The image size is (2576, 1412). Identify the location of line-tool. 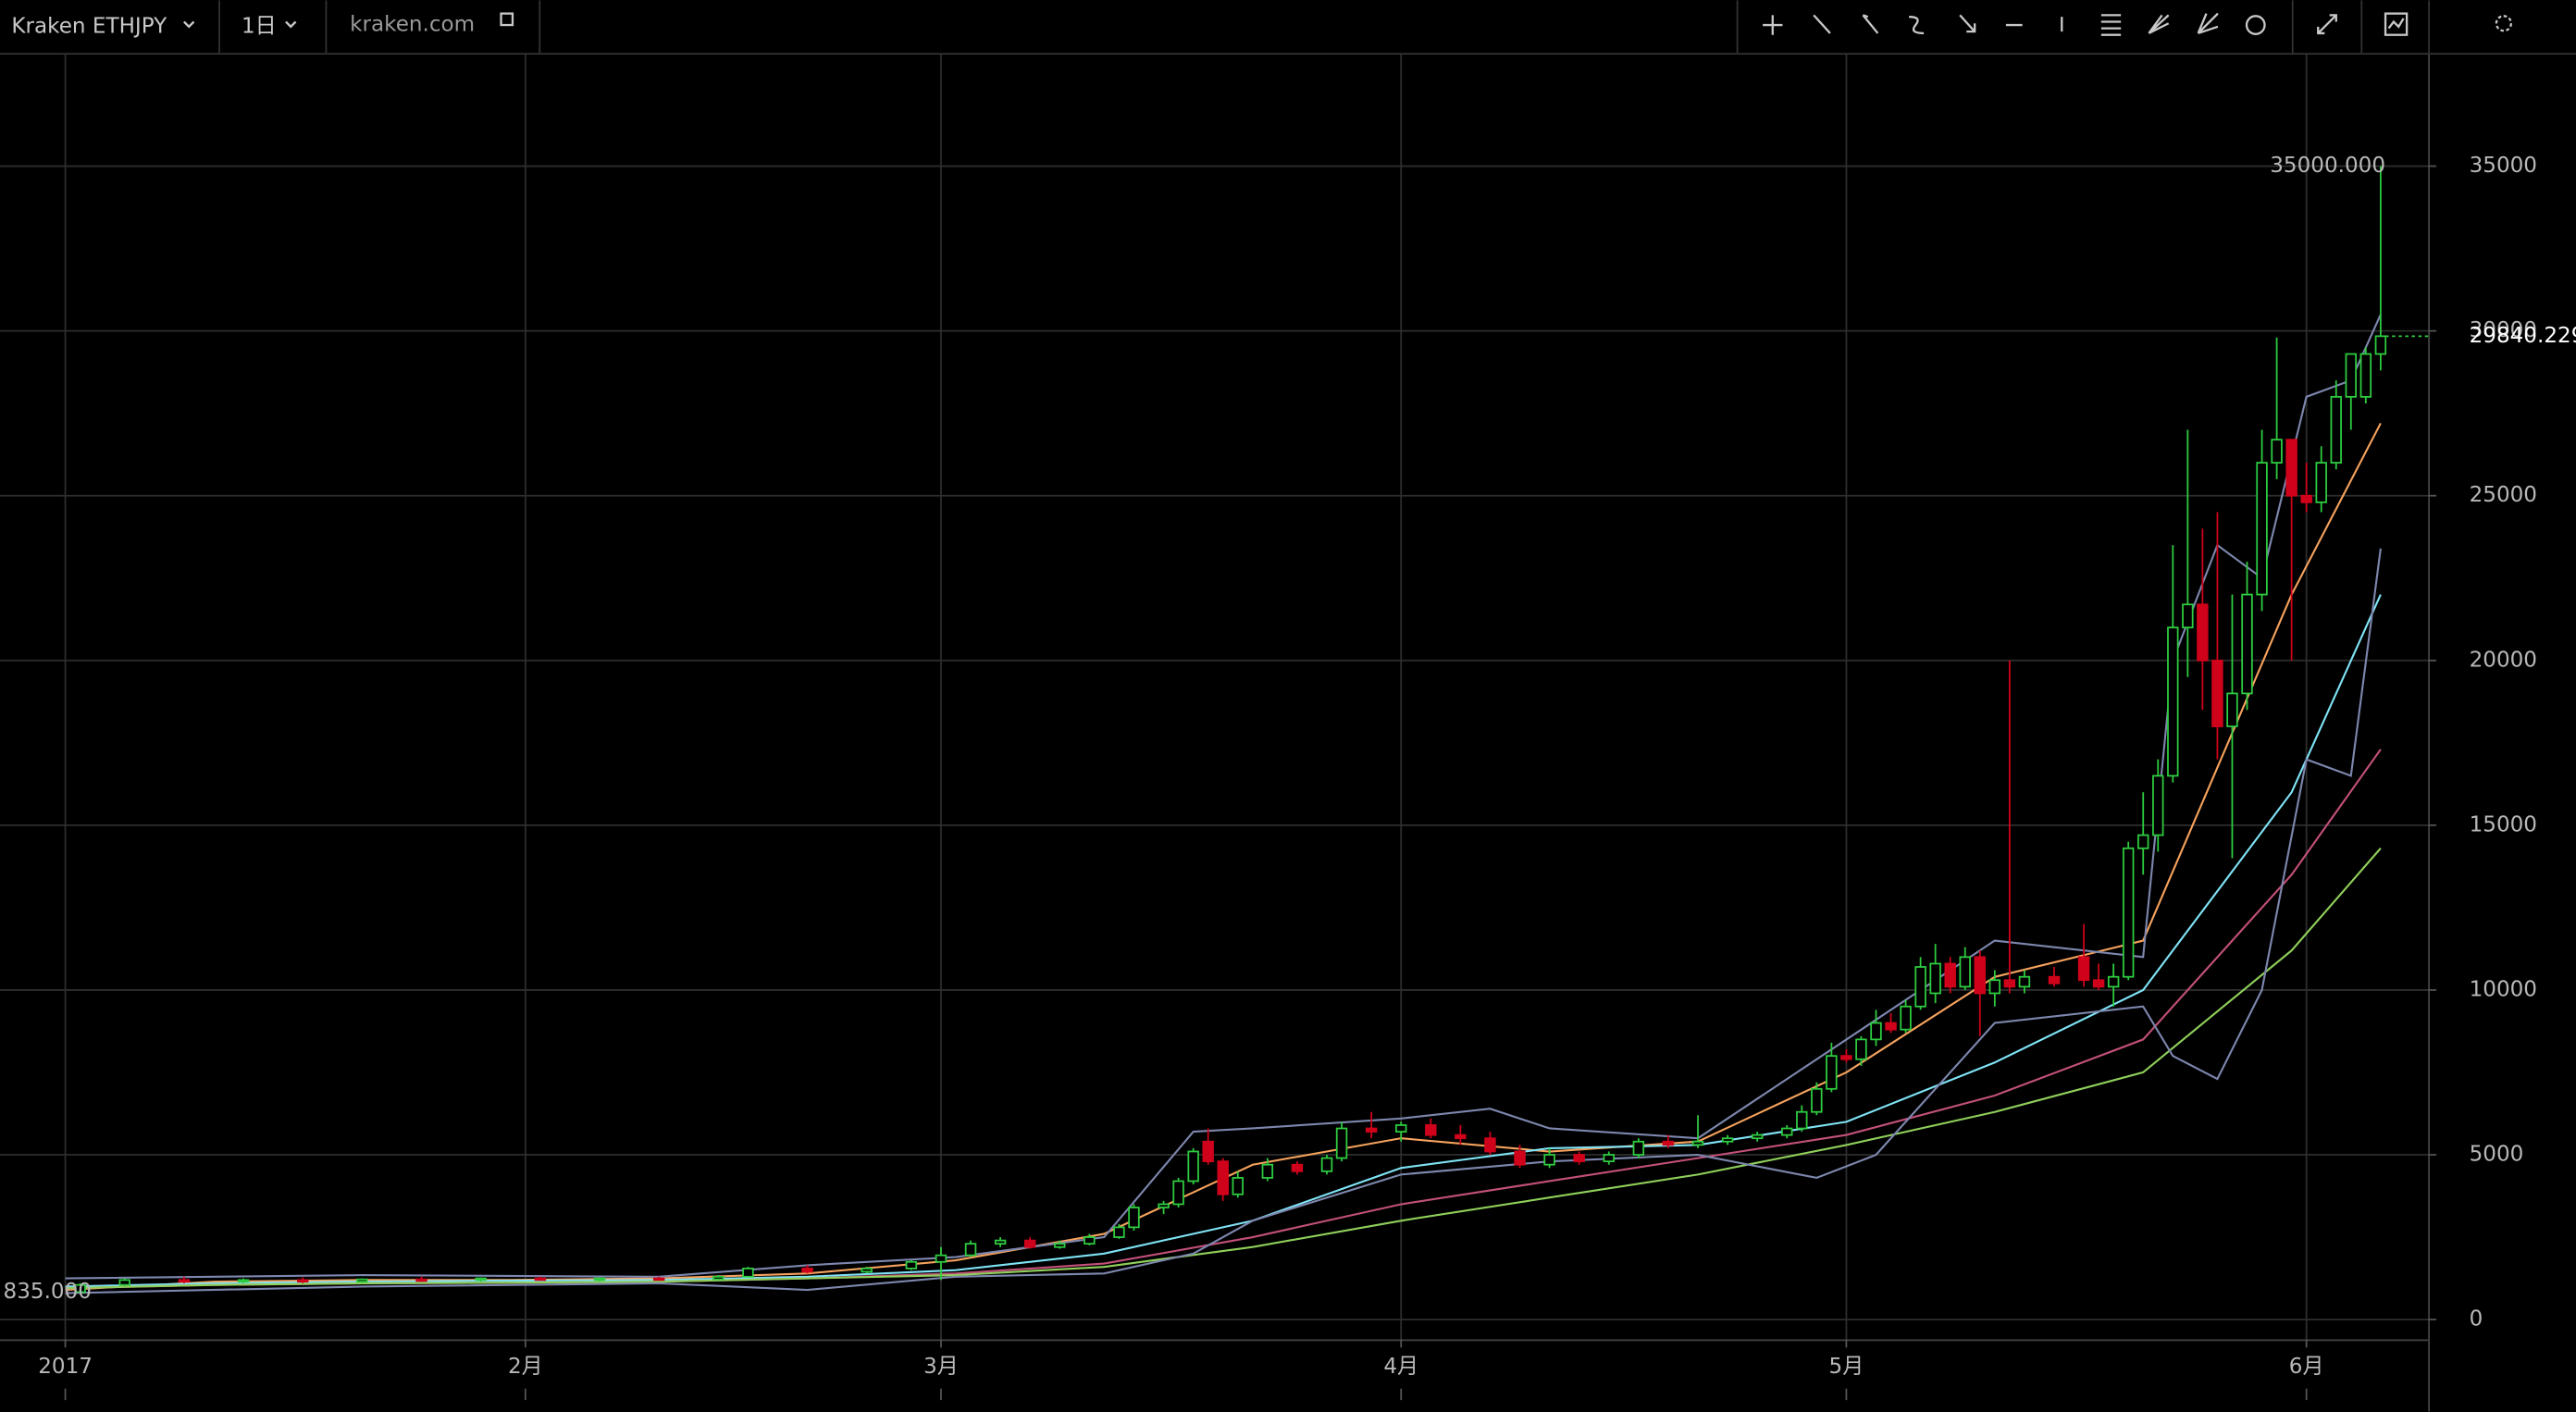
(1822, 24).